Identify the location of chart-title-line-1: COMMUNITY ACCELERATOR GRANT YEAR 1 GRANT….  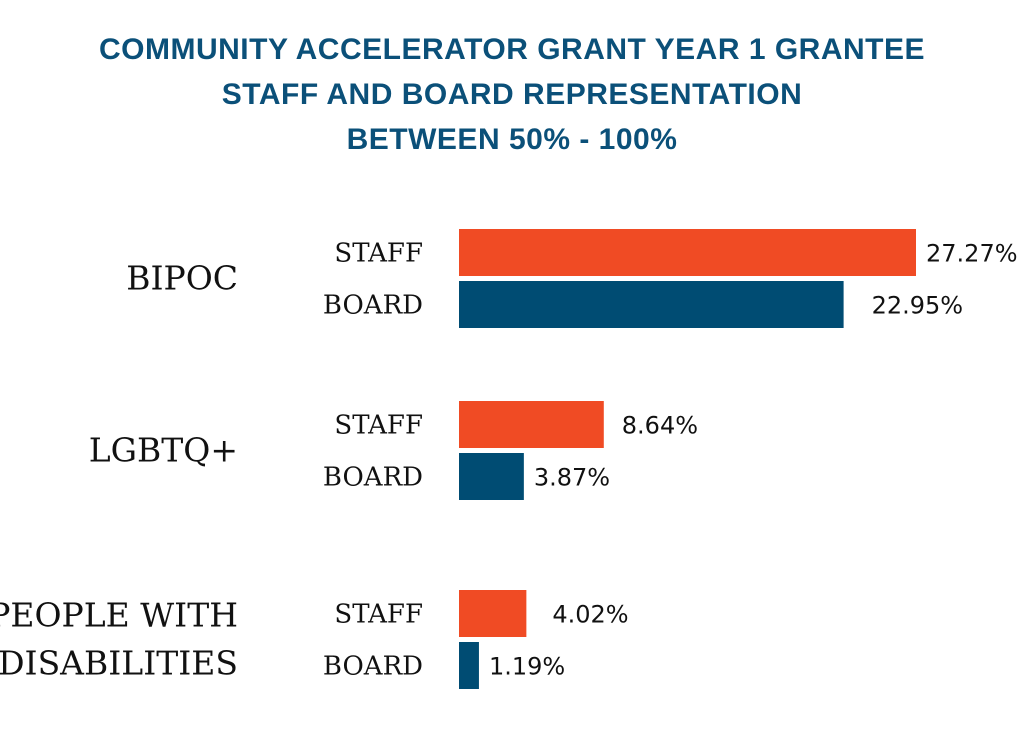
(512, 49).